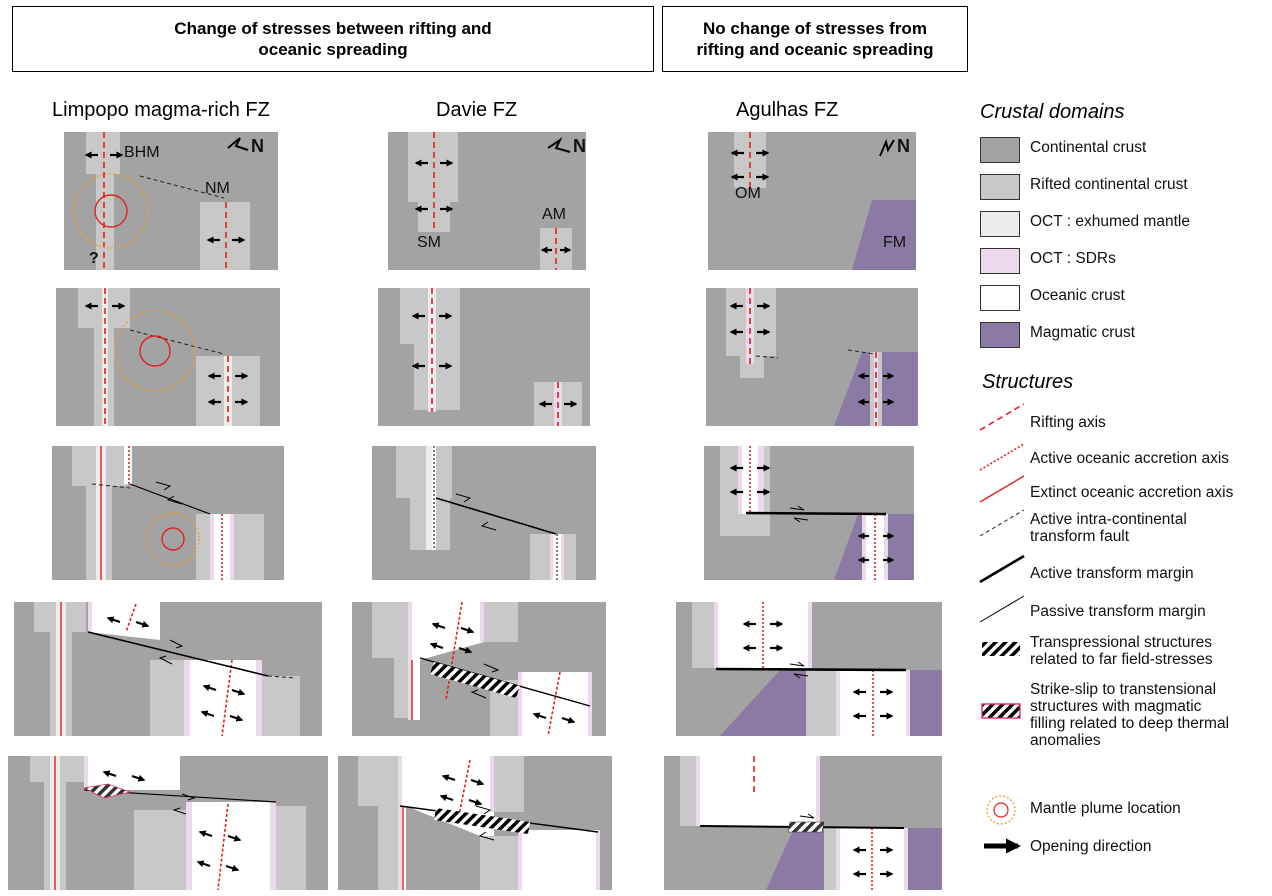  I want to click on legend-active-intra-continental-1: Active intra-continental, so click(1108, 519).